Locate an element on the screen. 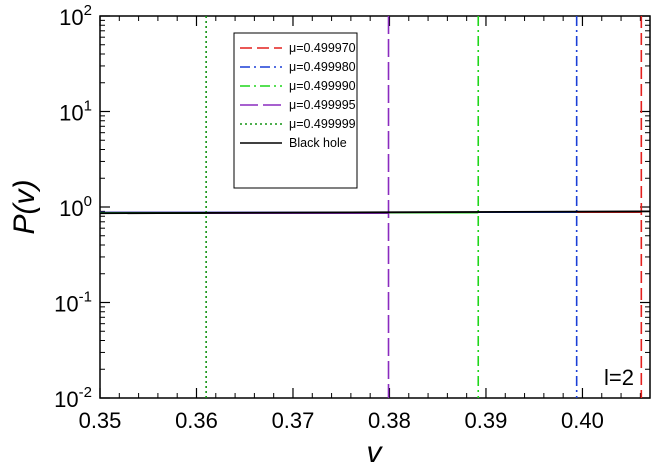  x-tick-labels: 0.35 0.36 0.37 0.38 0.39 0.40 is located at coordinates (341, 420).